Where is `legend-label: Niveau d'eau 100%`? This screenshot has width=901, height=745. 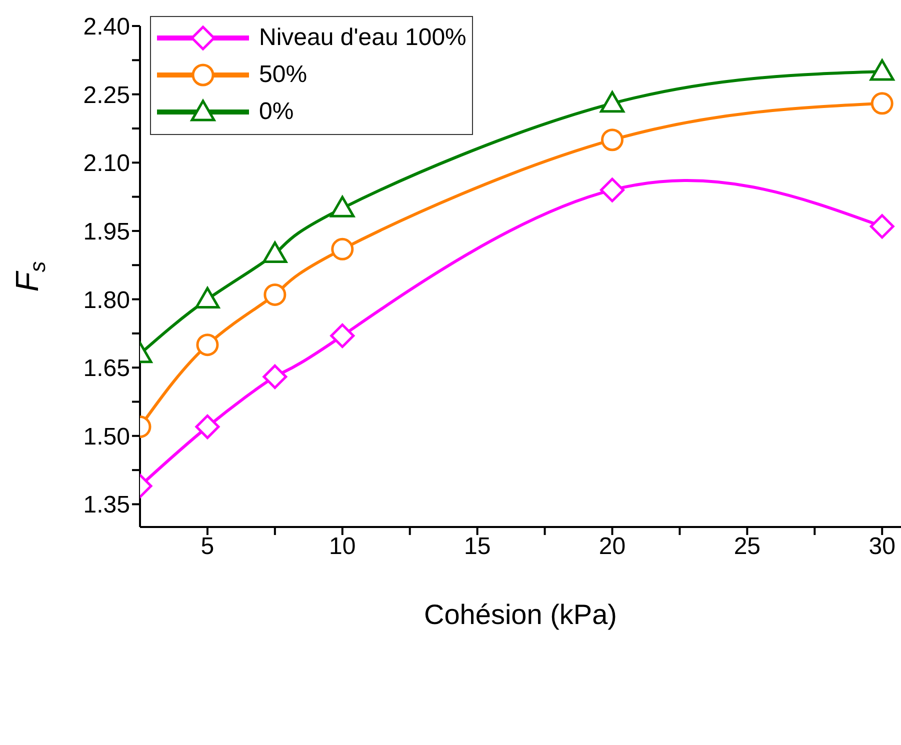
legend-label: Niveau d'eau 100% is located at coordinates (362, 38).